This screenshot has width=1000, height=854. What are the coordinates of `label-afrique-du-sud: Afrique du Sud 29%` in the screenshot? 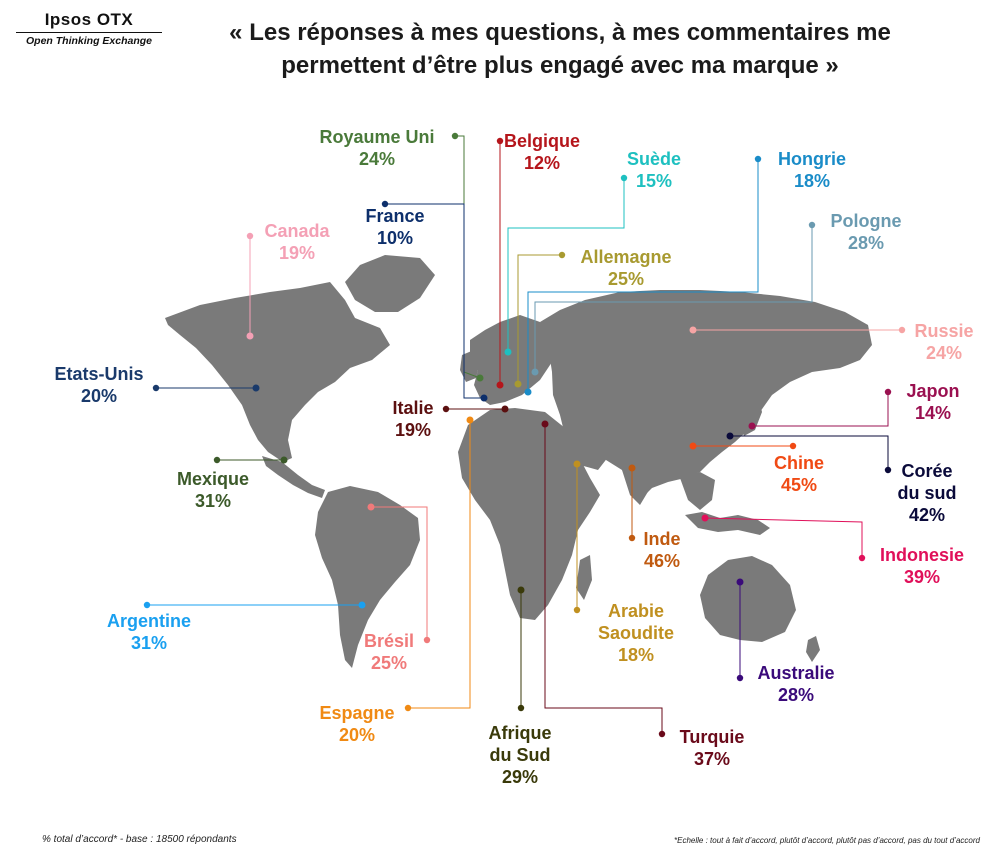 It's located at (520, 755).